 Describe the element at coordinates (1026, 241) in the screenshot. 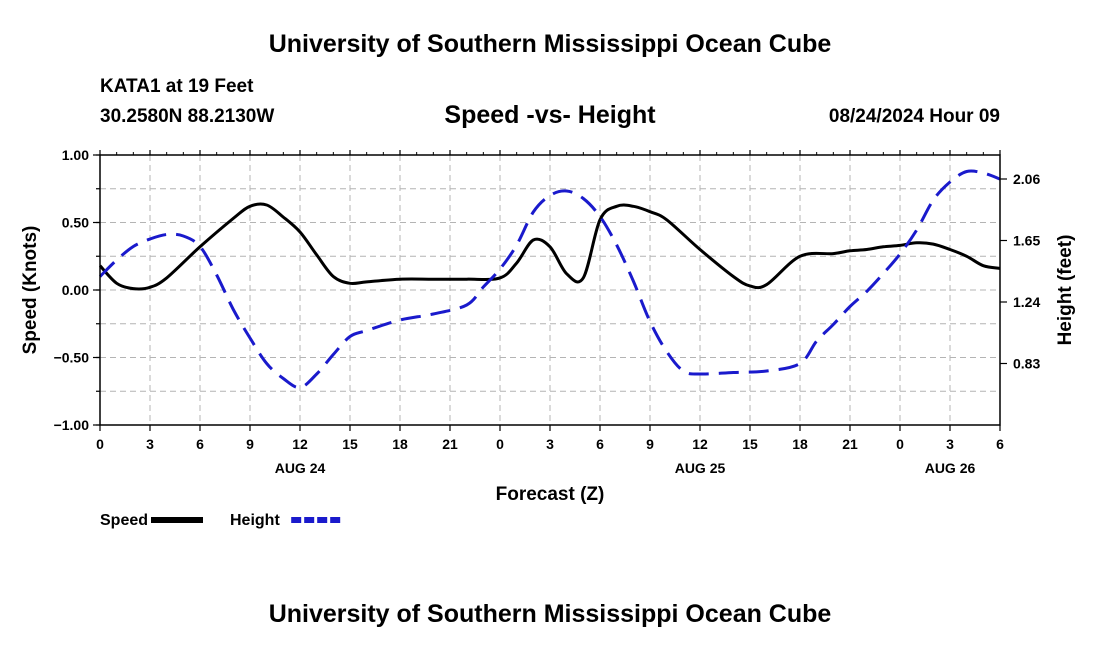

I see `y2-tick-label: 1.65` at that location.